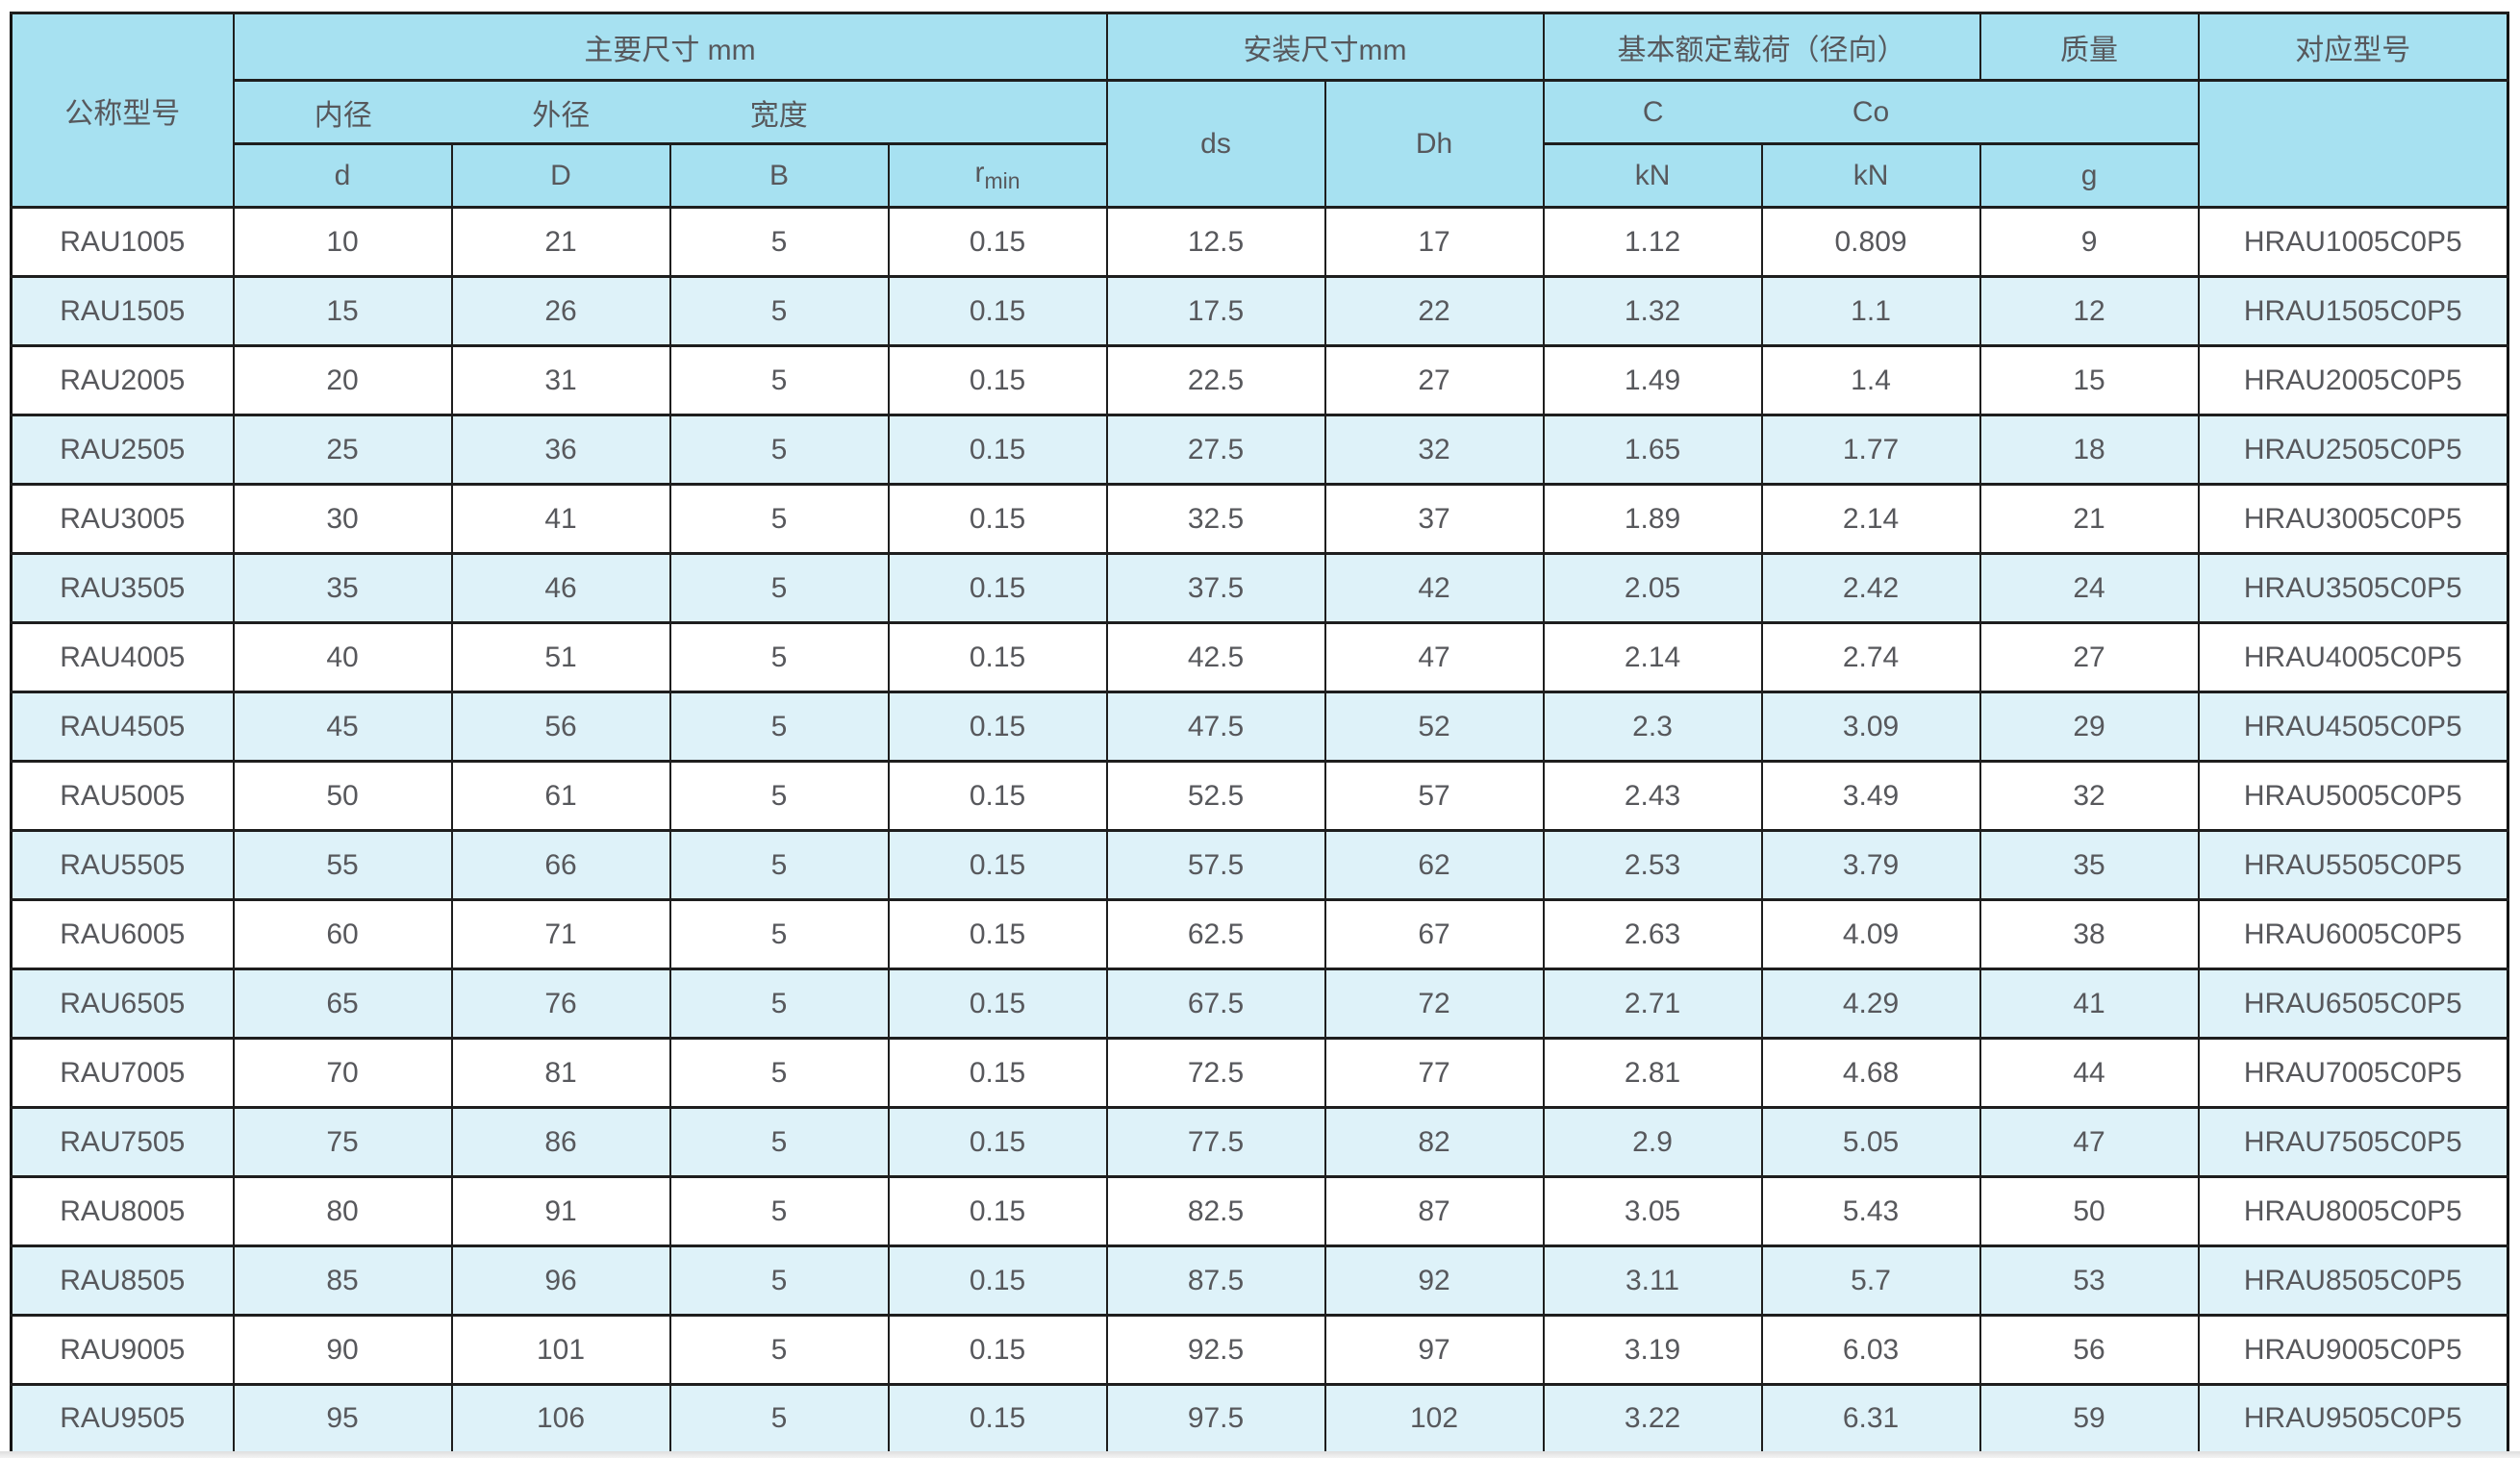  I want to click on cell-corresponding-model: HRAU2505C0P5, so click(2353, 450).